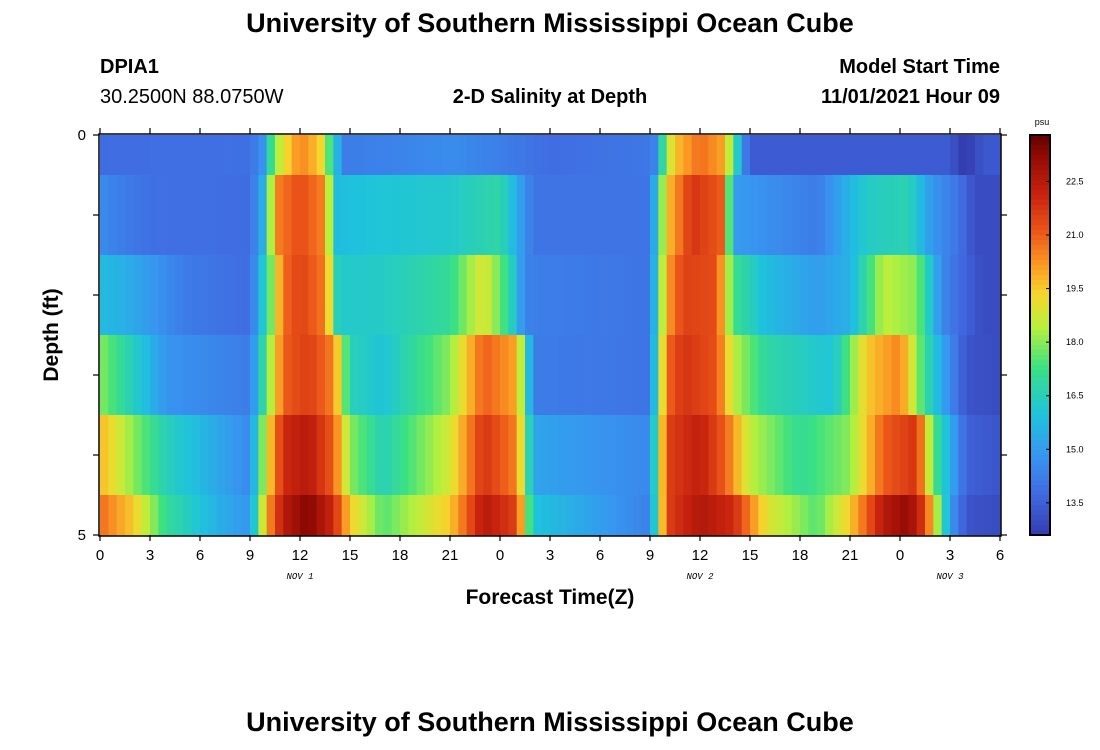 Image resolution: width=1100 pixels, height=750 pixels. I want to click on colorbar-tick-label: 13.5, so click(1075, 503).